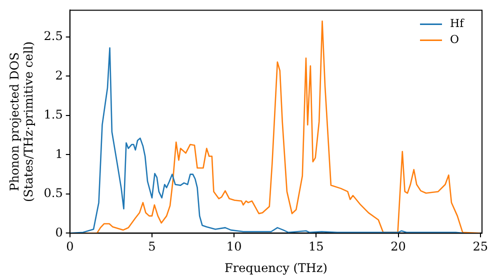 The width and height of the screenshot is (500, 280). What do you see at coordinates (234, 247) in the screenshot?
I see `x-tick-label: 10` at bounding box center [234, 247].